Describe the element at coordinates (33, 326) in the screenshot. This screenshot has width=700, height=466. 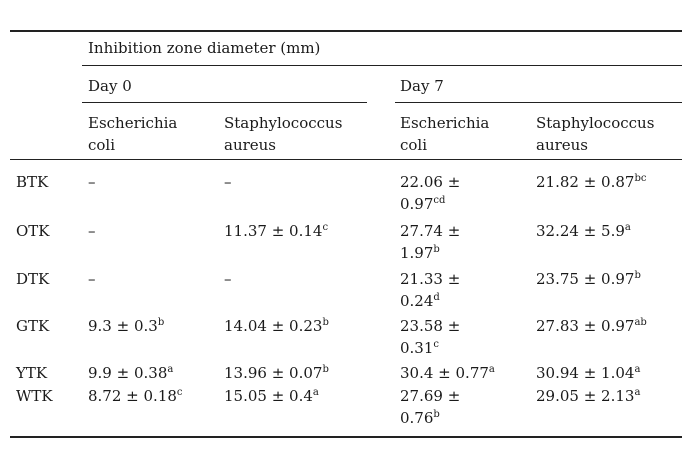
I see `row-label: GTK` at that location.